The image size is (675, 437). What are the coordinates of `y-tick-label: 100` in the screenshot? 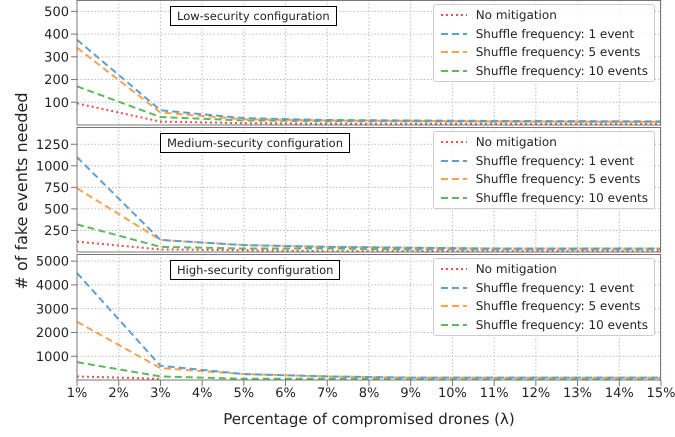 It's located at (56, 103).